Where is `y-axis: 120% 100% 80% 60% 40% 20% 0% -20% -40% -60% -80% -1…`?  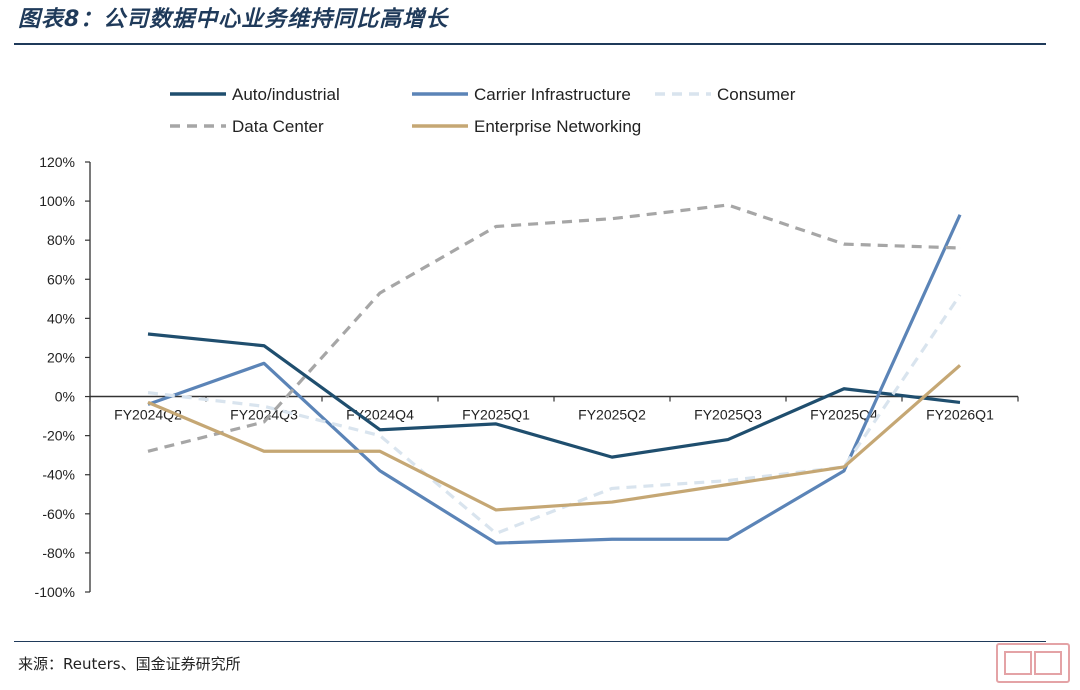
y-axis: 120% 100% 80% 60% 40% 20% 0% -20% -40% -60% -80% -1… is located at coordinates (63, 377).